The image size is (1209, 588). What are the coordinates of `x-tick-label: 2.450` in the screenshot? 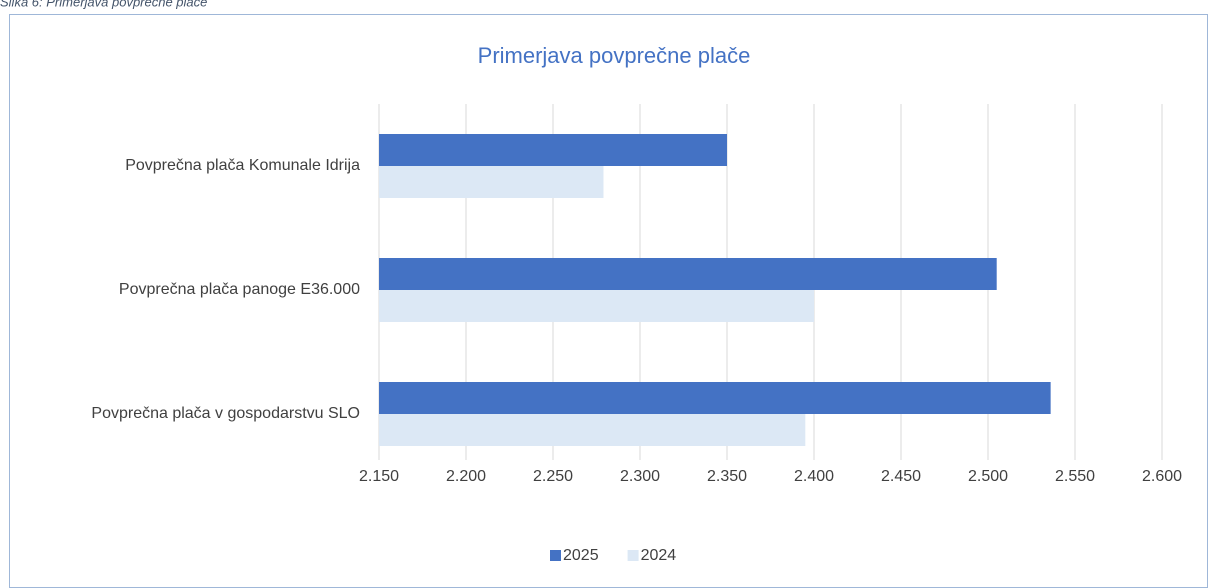 It's located at (901, 476).